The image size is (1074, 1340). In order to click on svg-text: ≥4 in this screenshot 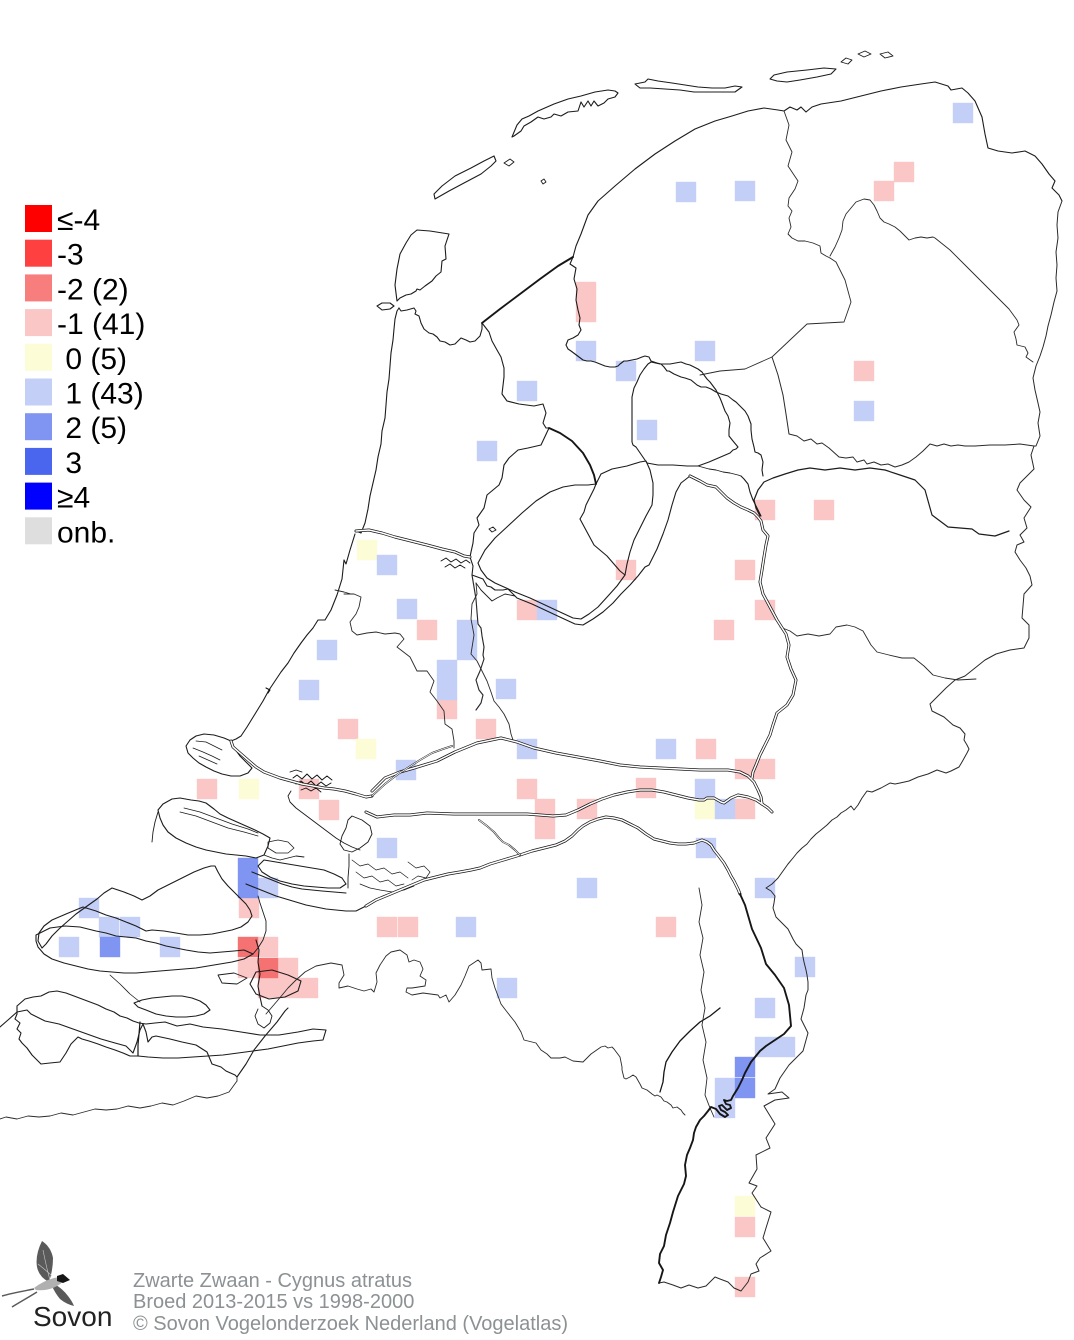, I will do `click(73, 498)`.